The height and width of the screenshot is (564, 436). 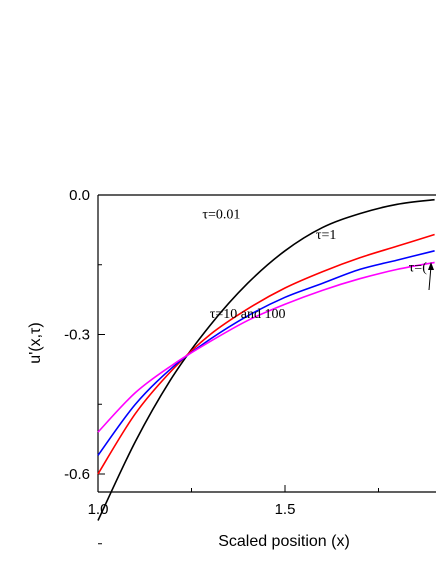 I want to click on annotation-1: τ=1, so click(x=326, y=235).